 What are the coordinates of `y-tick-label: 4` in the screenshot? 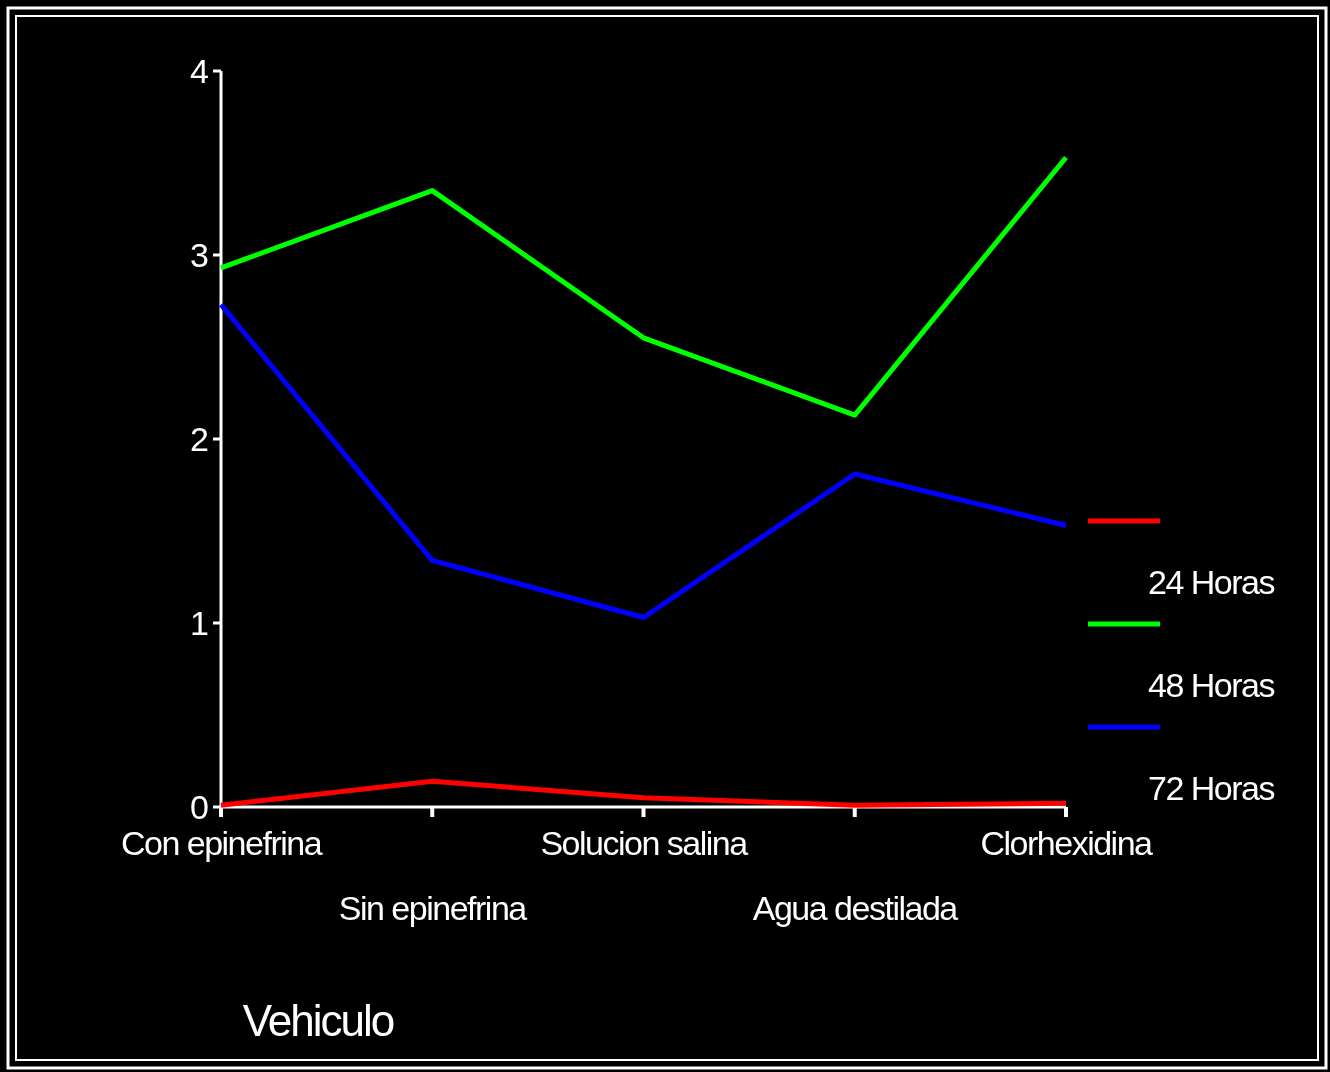 It's located at (199, 70).